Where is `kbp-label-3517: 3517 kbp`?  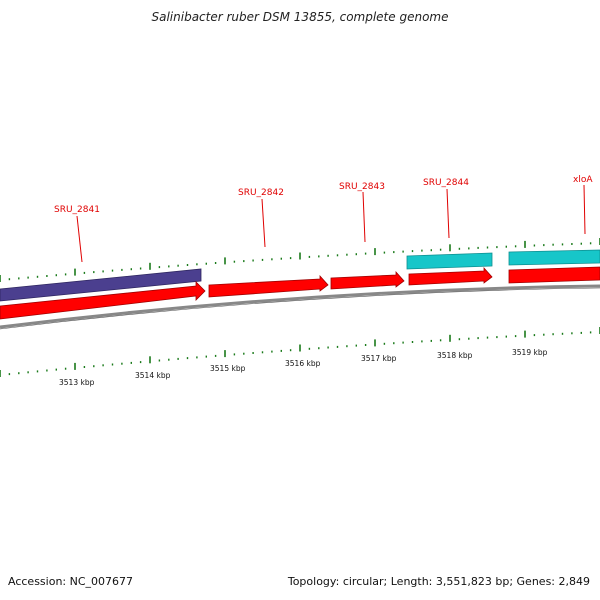 kbp-label-3517: 3517 kbp is located at coordinates (379, 358).